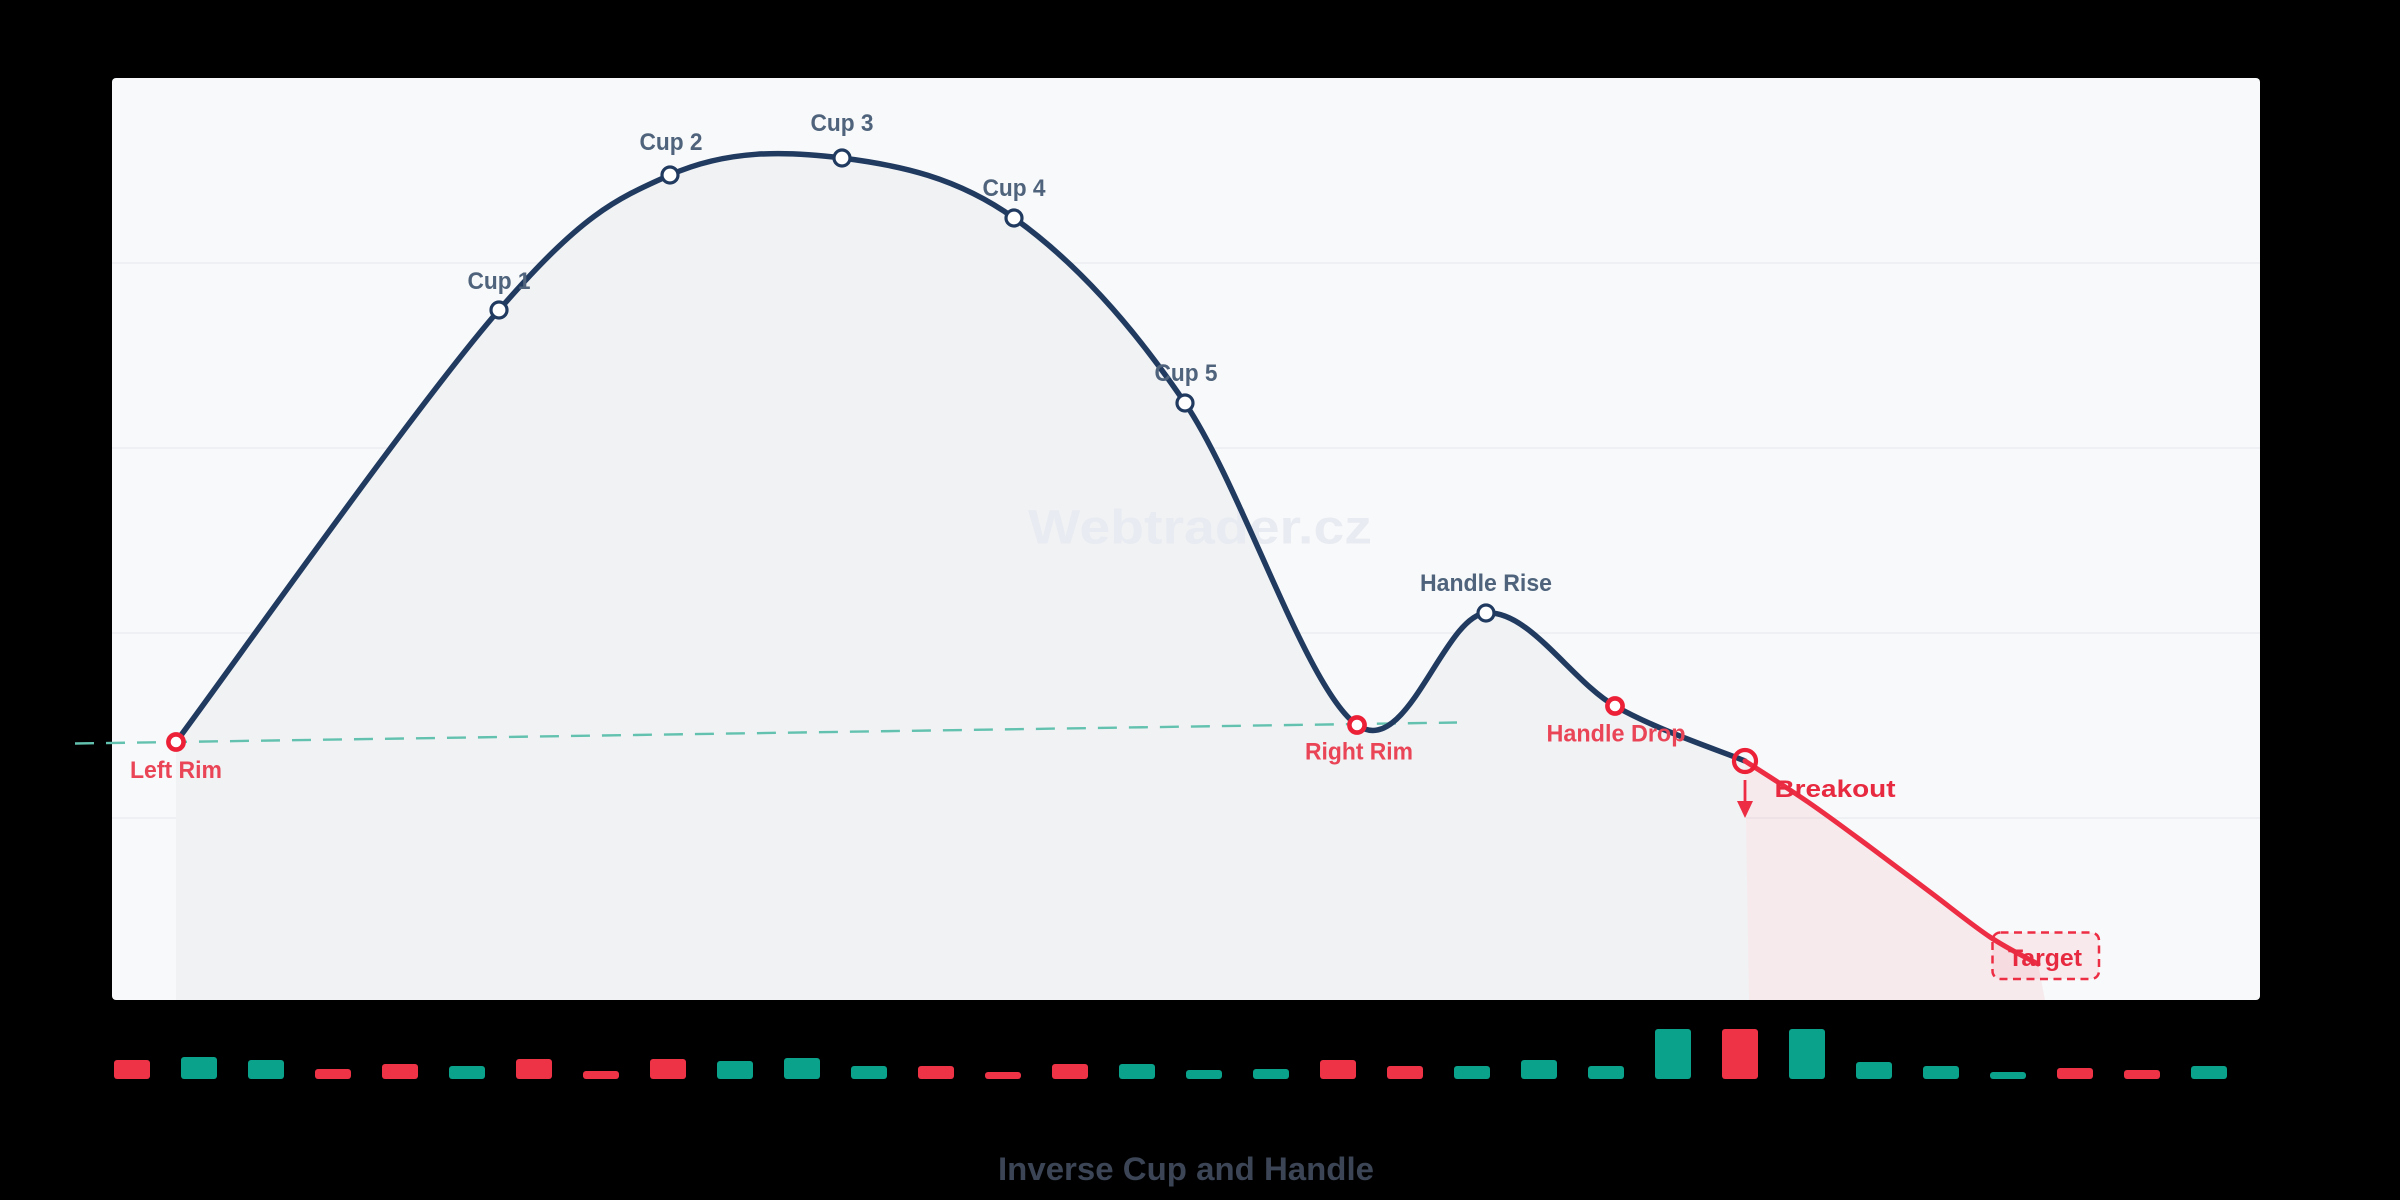 Image resolution: width=2400 pixels, height=1200 pixels. I want to click on svg-text: Handle Rise, so click(1486, 583).